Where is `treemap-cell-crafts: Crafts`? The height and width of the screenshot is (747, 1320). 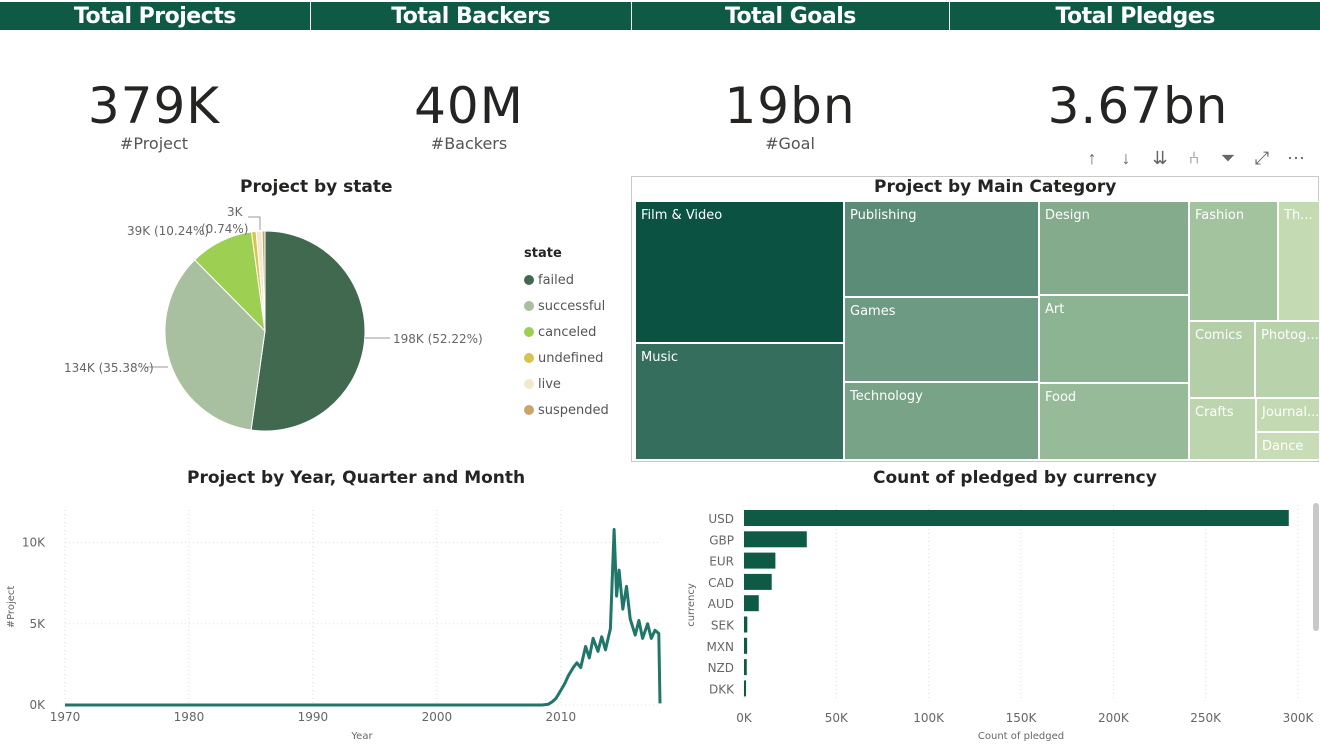 treemap-cell-crafts: Crafts is located at coordinates (1222, 429).